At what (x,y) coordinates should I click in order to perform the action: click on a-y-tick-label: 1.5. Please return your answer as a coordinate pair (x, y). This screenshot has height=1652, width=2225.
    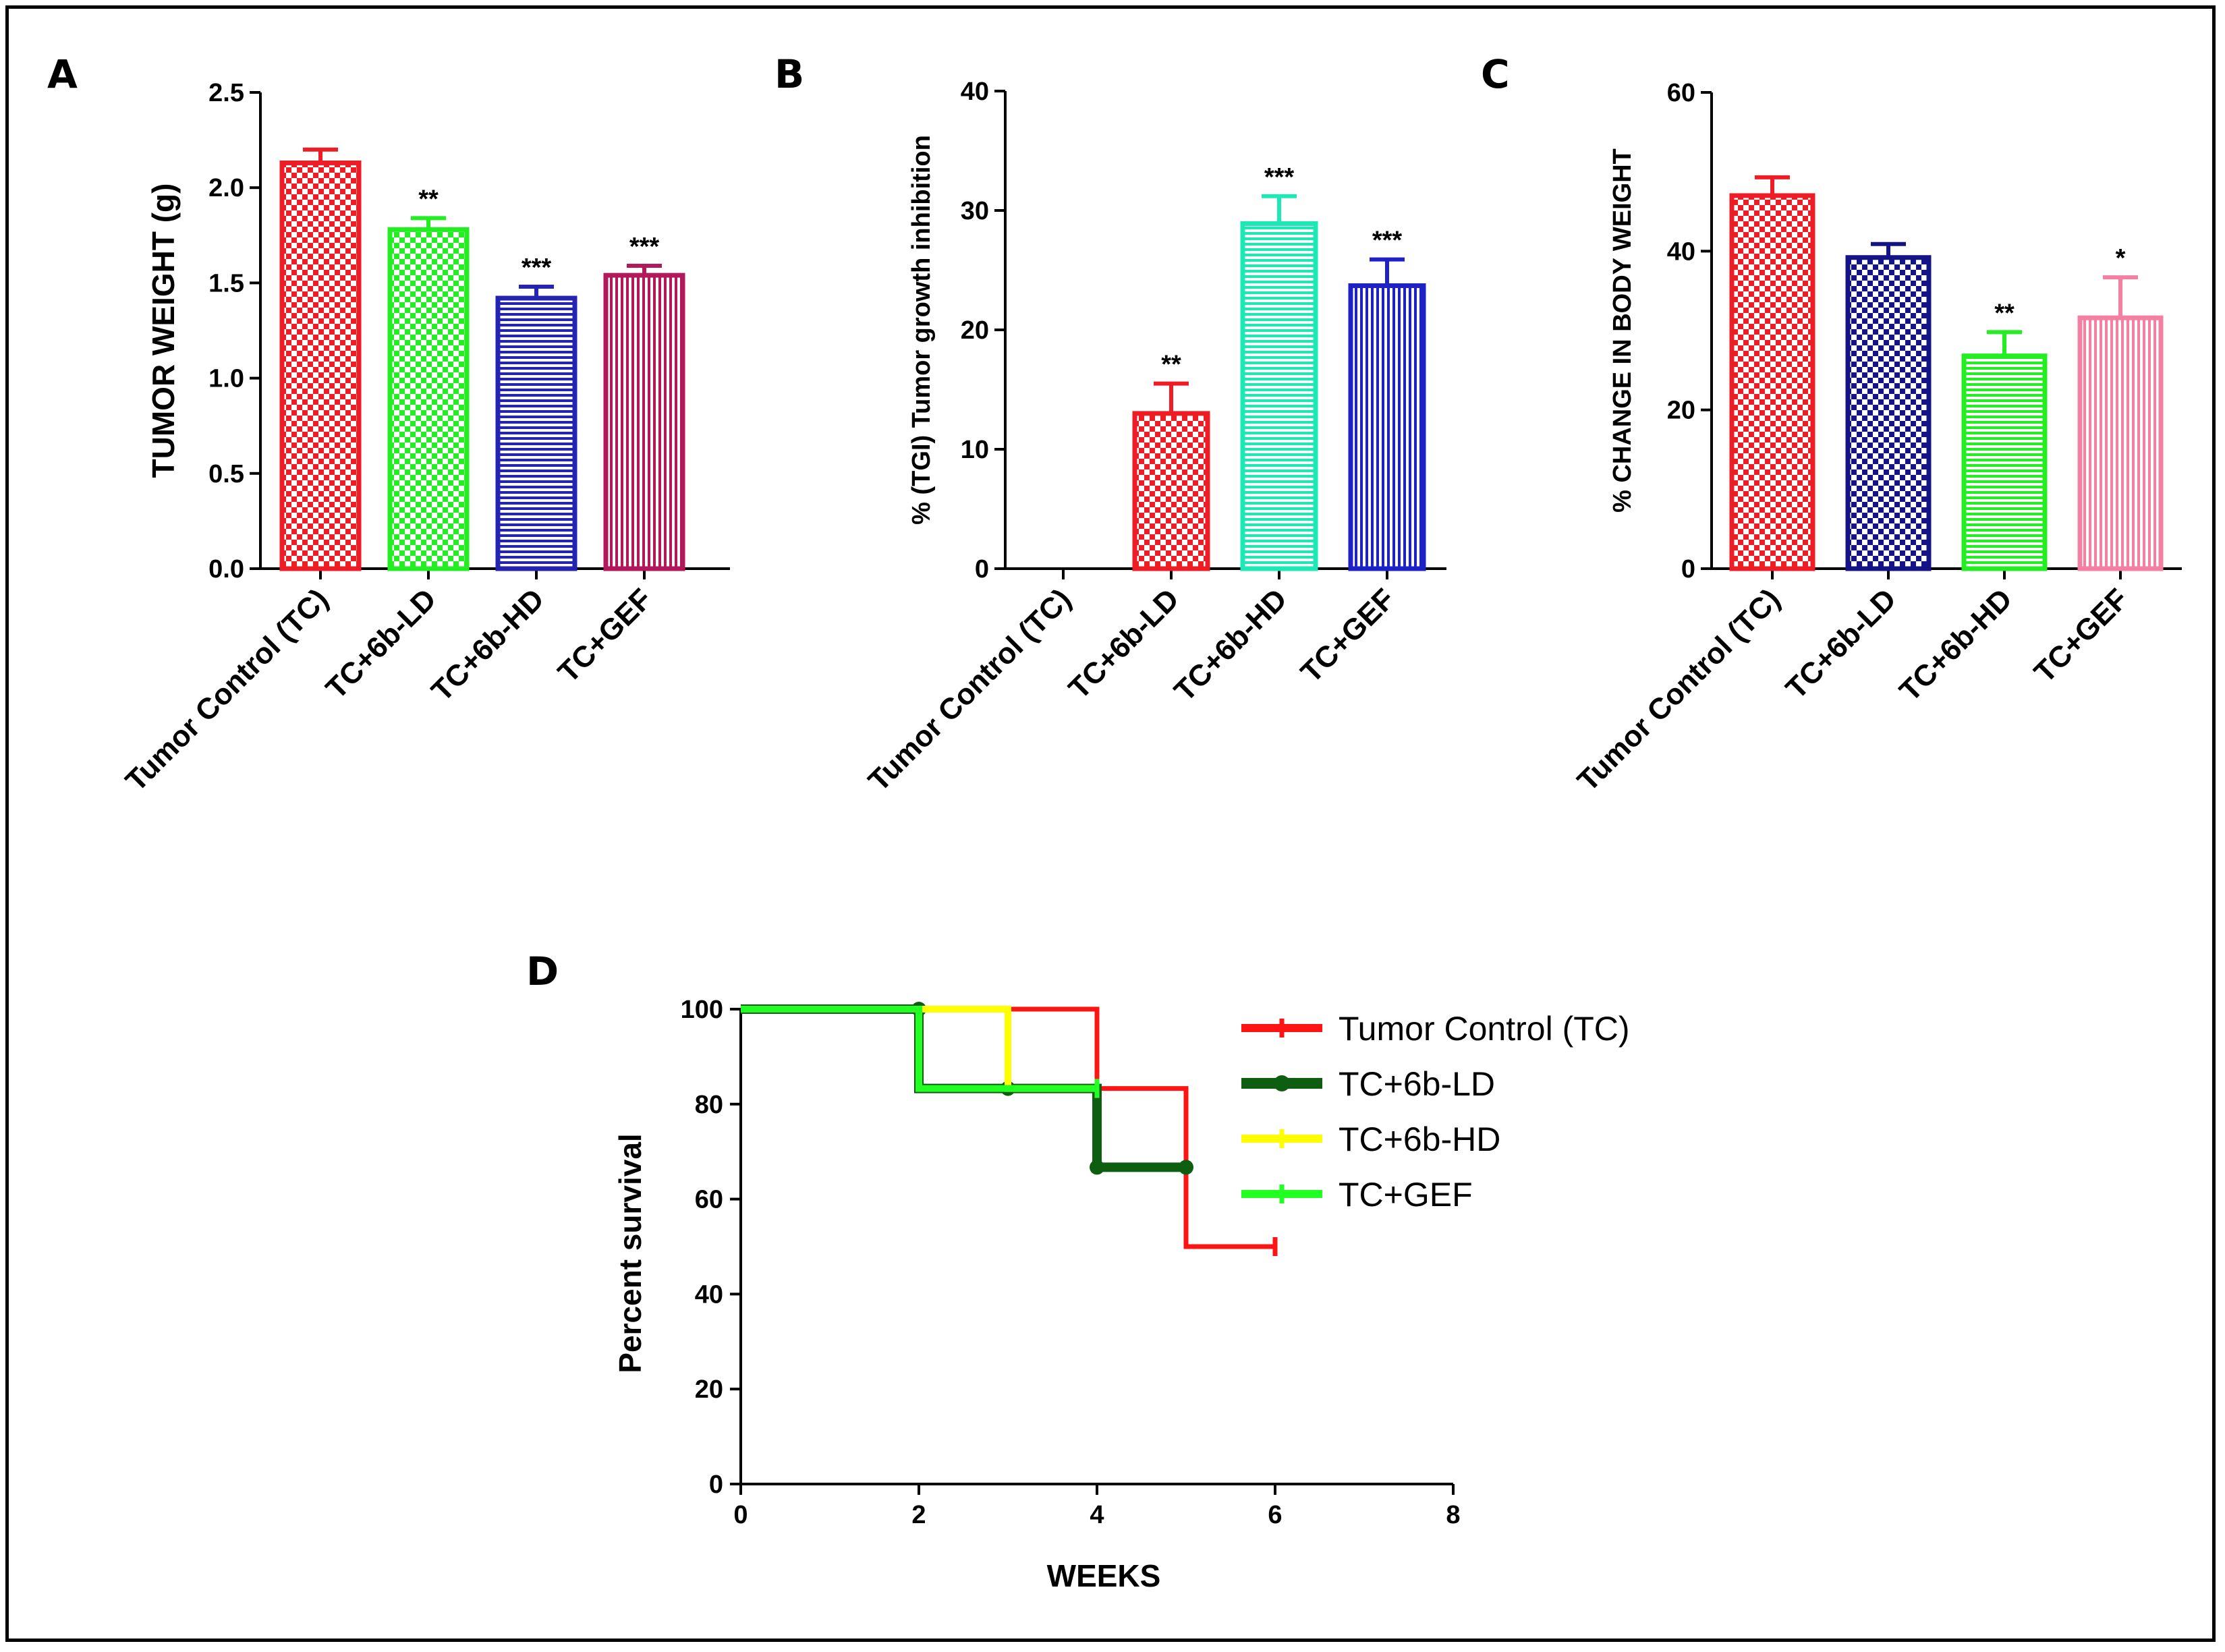
    Looking at the image, I should click on (226, 283).